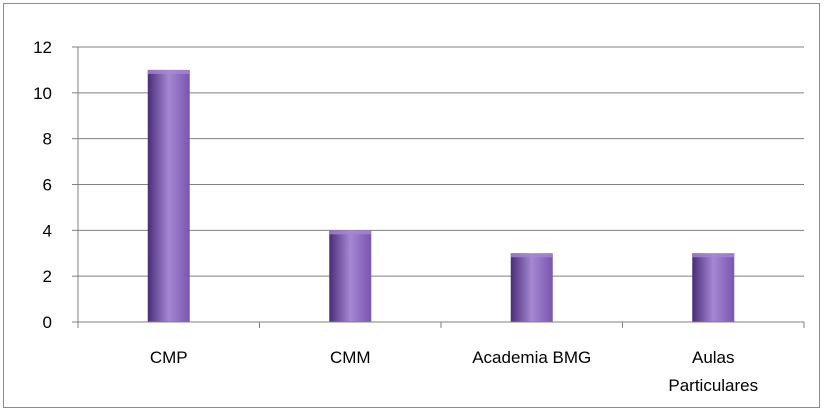 The width and height of the screenshot is (824, 412). What do you see at coordinates (47, 322) in the screenshot?
I see `y-tick-label: 0` at bounding box center [47, 322].